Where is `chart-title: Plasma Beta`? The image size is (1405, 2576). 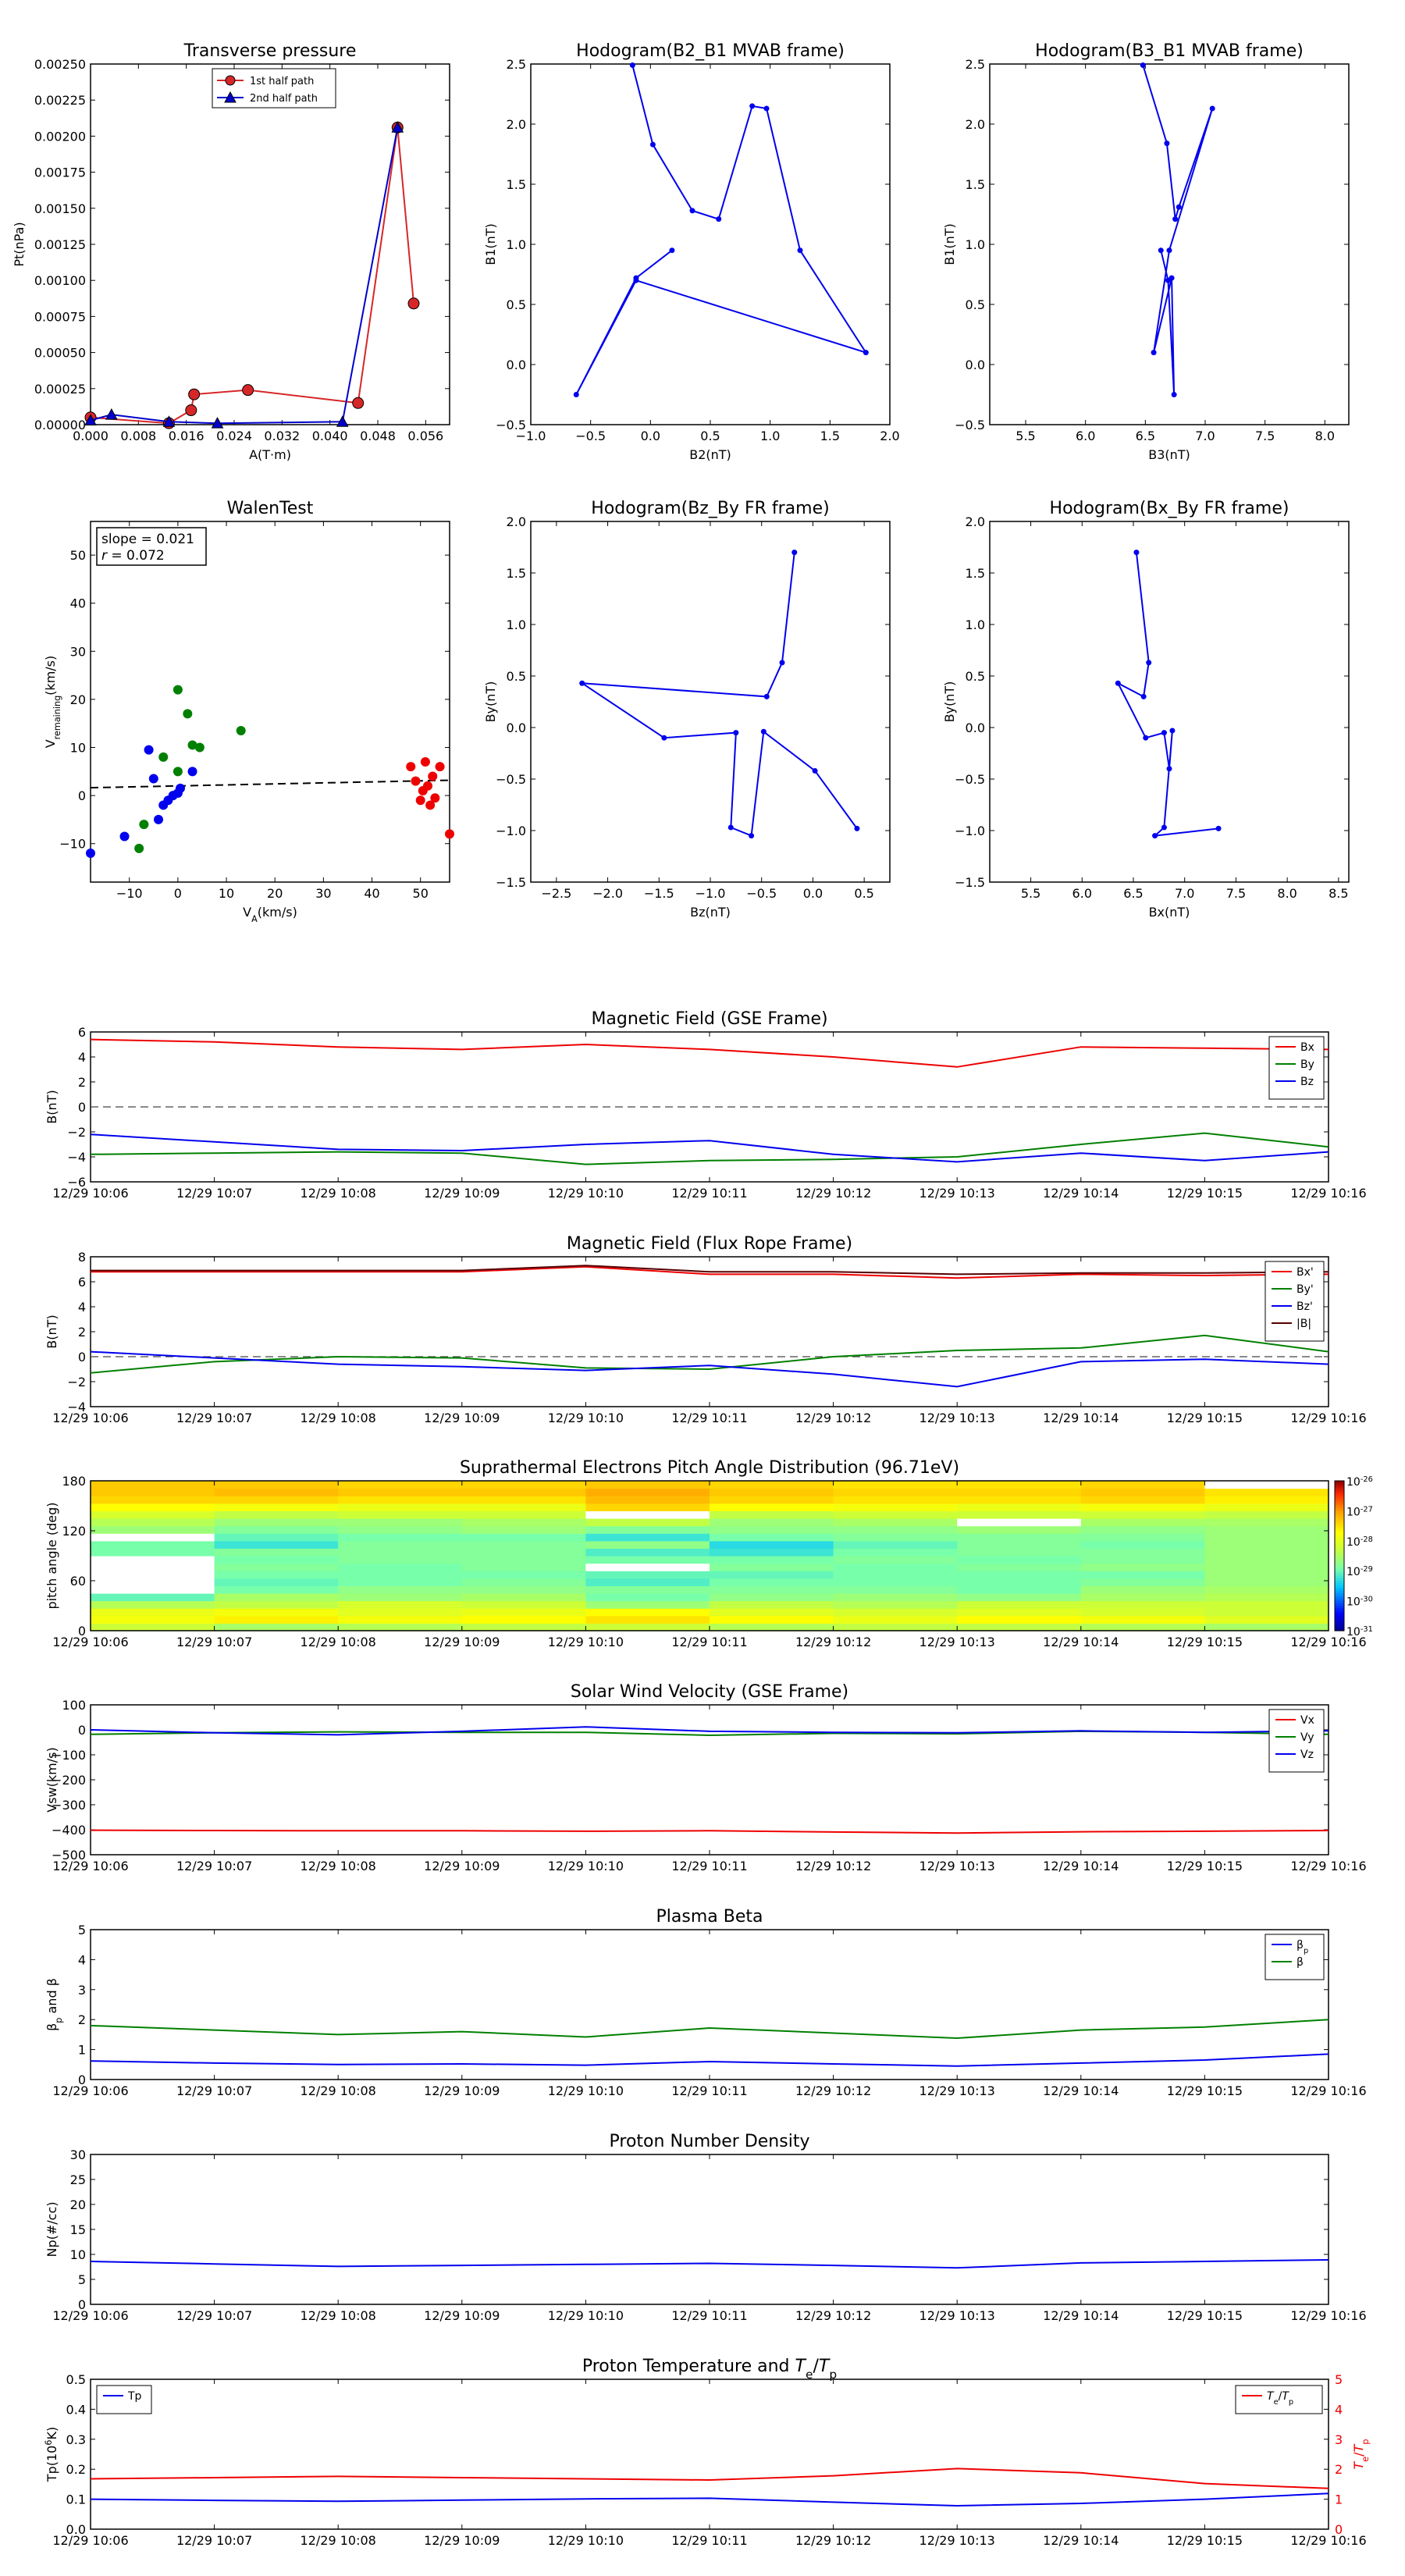 chart-title: Plasma Beta is located at coordinates (710, 1917).